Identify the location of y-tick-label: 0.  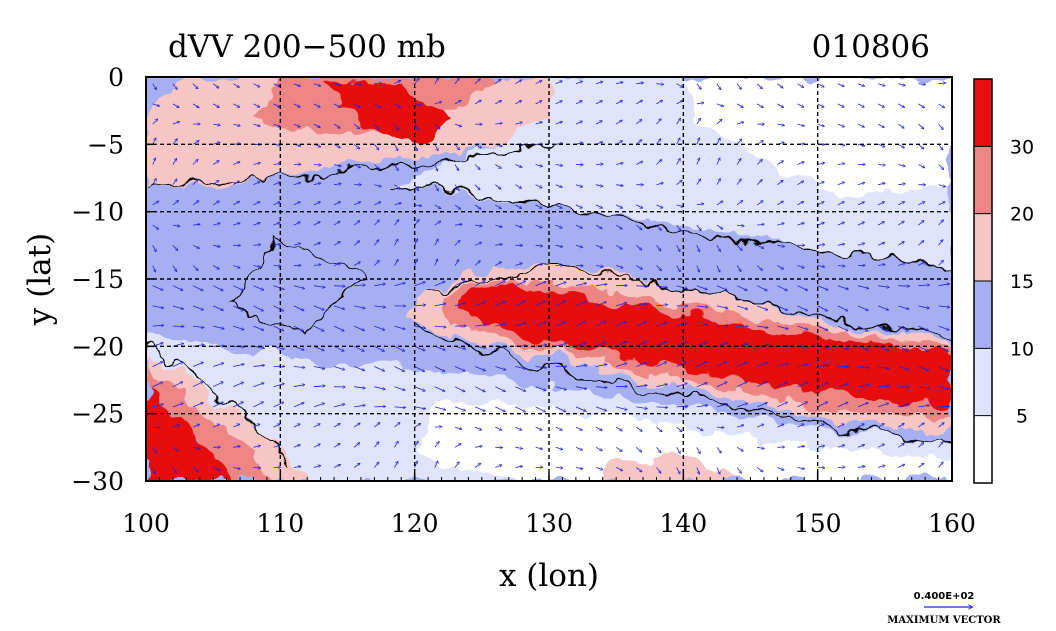
(116, 77).